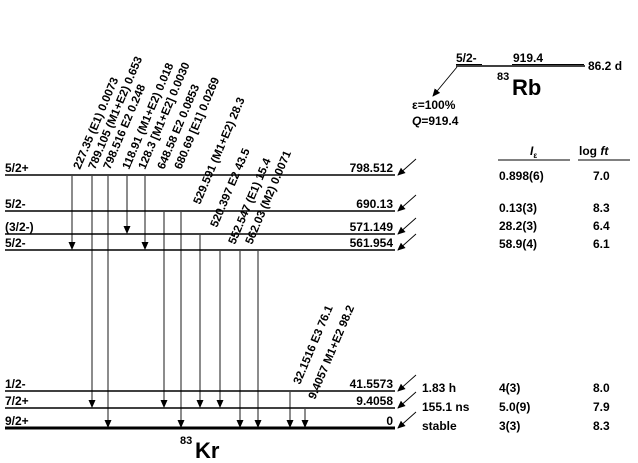 This screenshot has width=638, height=463. I want to click on intensity-value: 28.2(3), so click(518, 226).